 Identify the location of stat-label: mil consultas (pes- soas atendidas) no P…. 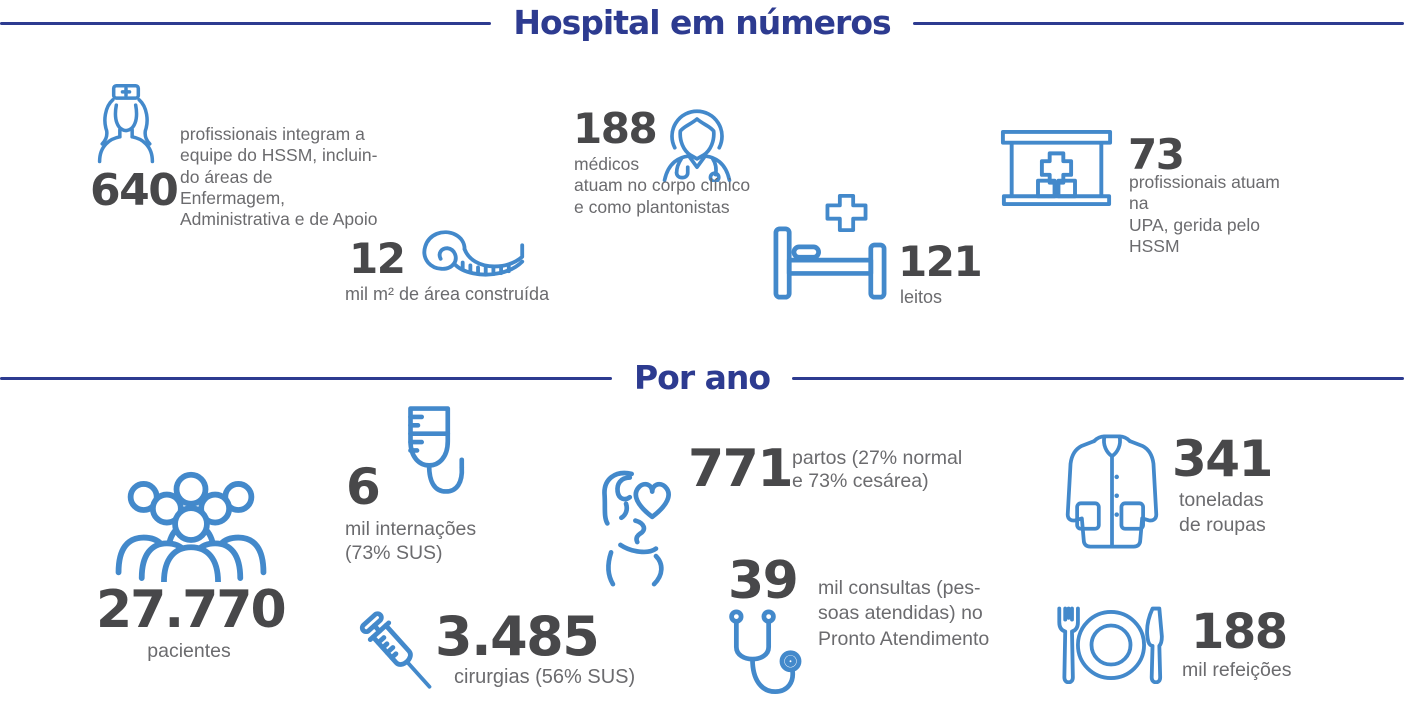
(904, 613).